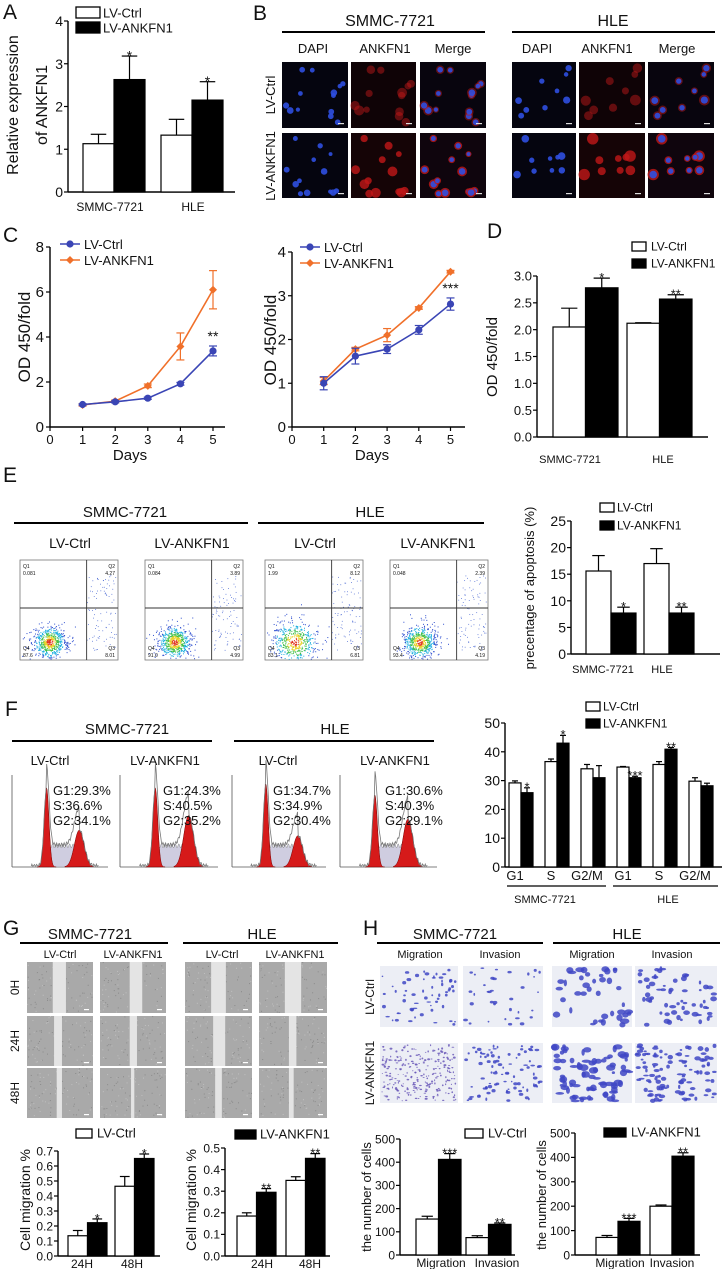  I want to click on if-image-merge, so click(453, 165).